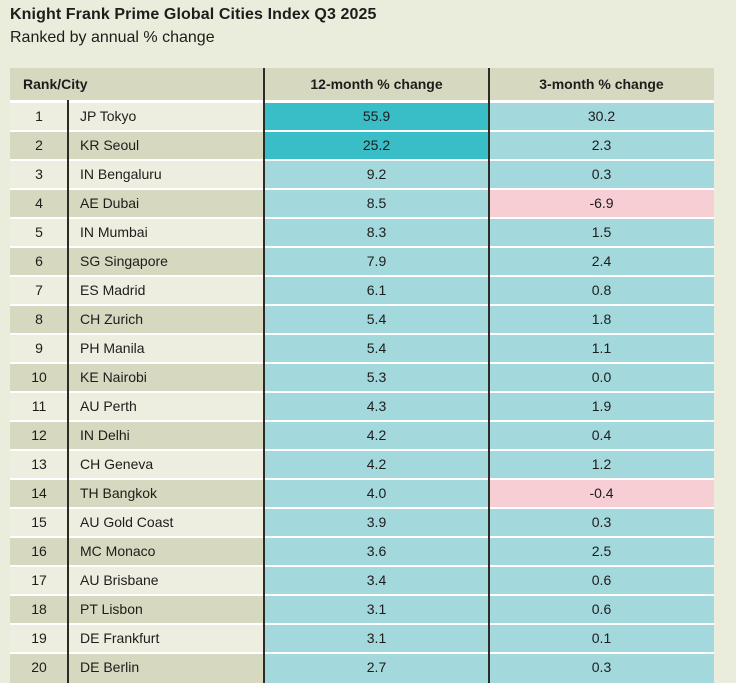 This screenshot has width=736, height=683. What do you see at coordinates (166, 203) in the screenshot?
I see `city-cell: AE Dubai` at bounding box center [166, 203].